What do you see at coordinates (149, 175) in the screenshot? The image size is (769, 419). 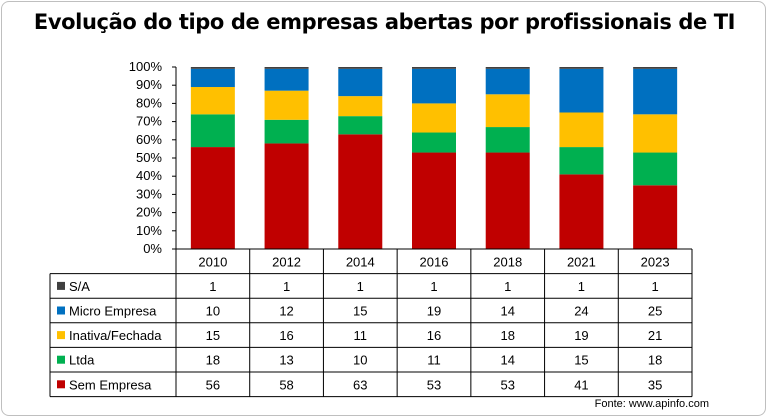 I see `y-tick-label: 40%` at bounding box center [149, 175].